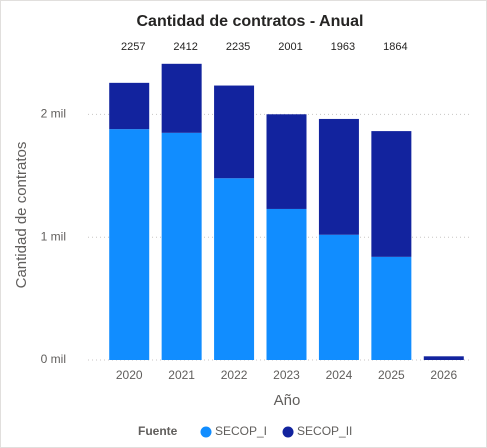 Image resolution: width=487 pixels, height=448 pixels. I want to click on legend-label: SECOP_II, so click(324, 431).